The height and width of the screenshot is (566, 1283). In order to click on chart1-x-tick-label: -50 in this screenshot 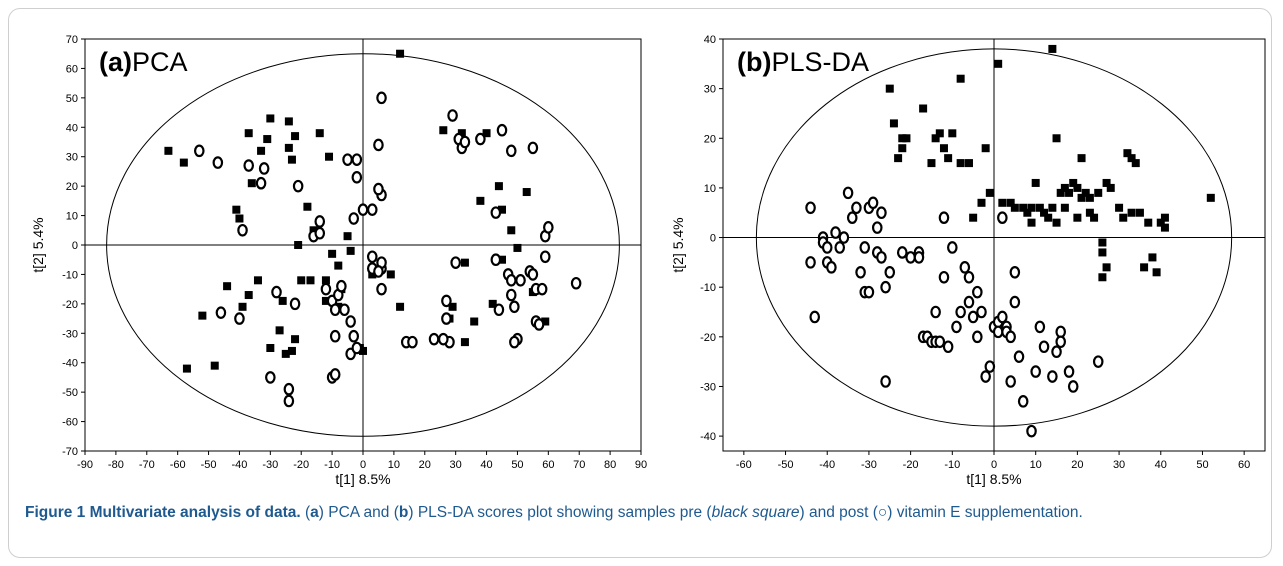, I will do `click(786, 465)`.